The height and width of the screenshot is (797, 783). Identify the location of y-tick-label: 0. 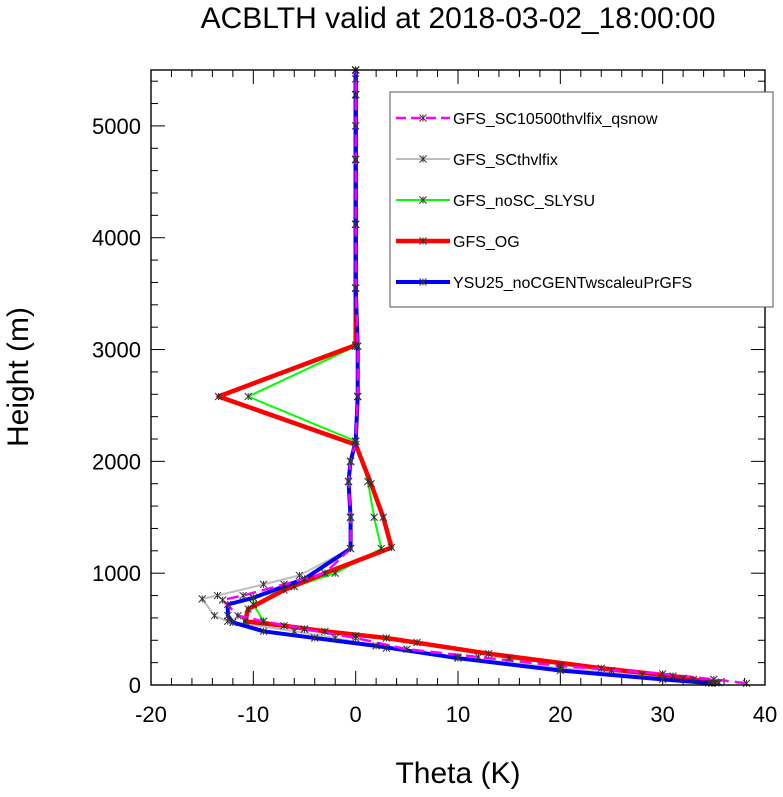
(135, 685).